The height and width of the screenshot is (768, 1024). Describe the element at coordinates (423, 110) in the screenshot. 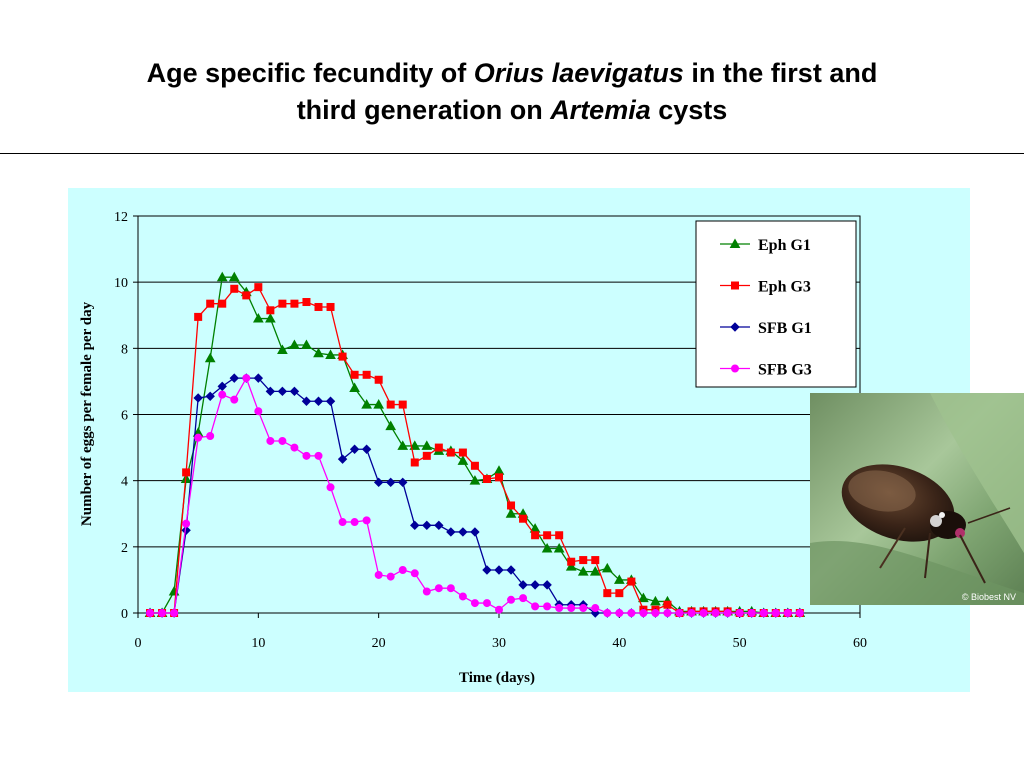

I see `title-text: third generation on` at that location.